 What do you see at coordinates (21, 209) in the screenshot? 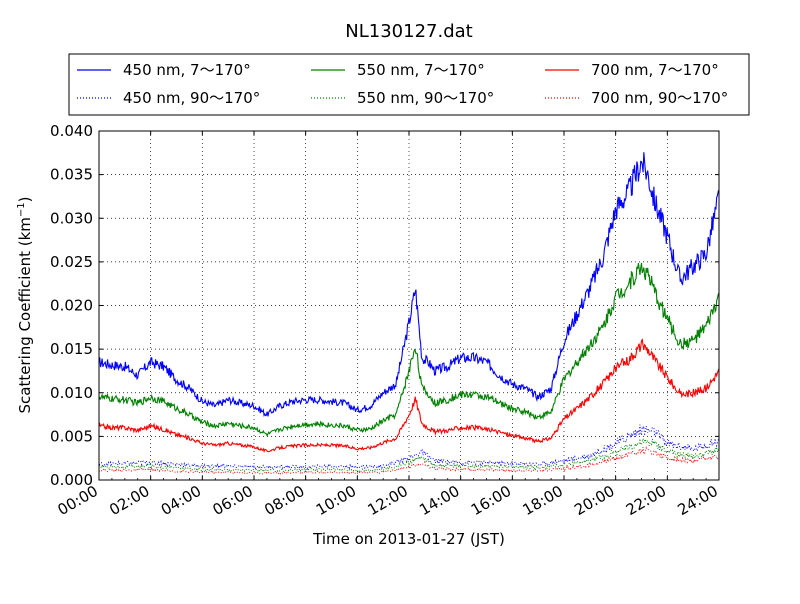
I see `y-axis-label-superscript: −1` at bounding box center [21, 209].